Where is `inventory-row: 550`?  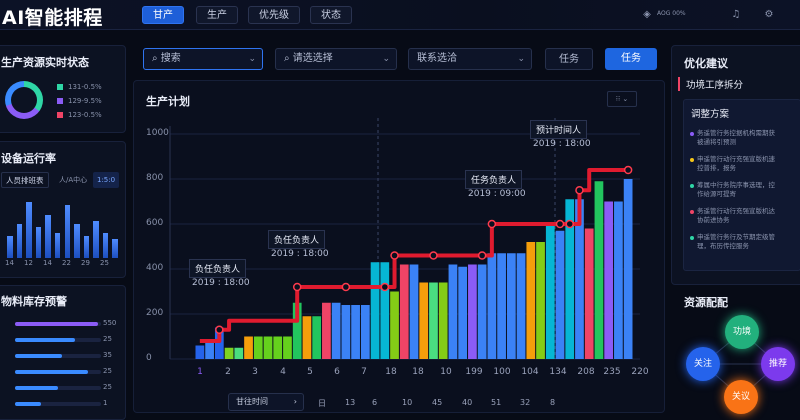 inventory-row: 550 is located at coordinates (69, 324).